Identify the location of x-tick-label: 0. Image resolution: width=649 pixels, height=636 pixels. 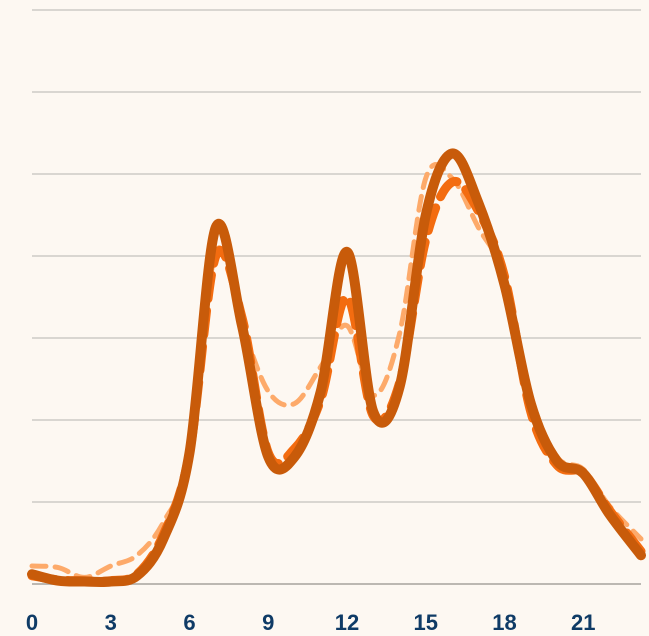
(32, 622).